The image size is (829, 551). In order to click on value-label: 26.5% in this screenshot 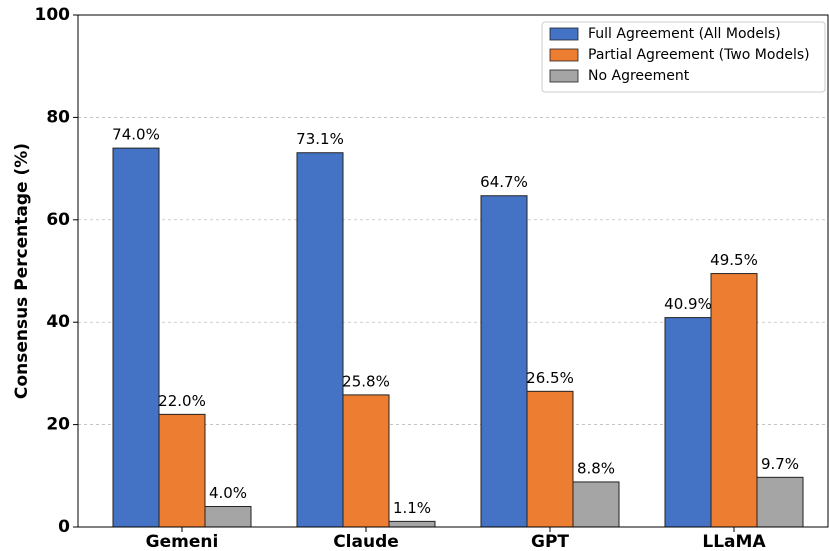, I will do `click(550, 378)`.